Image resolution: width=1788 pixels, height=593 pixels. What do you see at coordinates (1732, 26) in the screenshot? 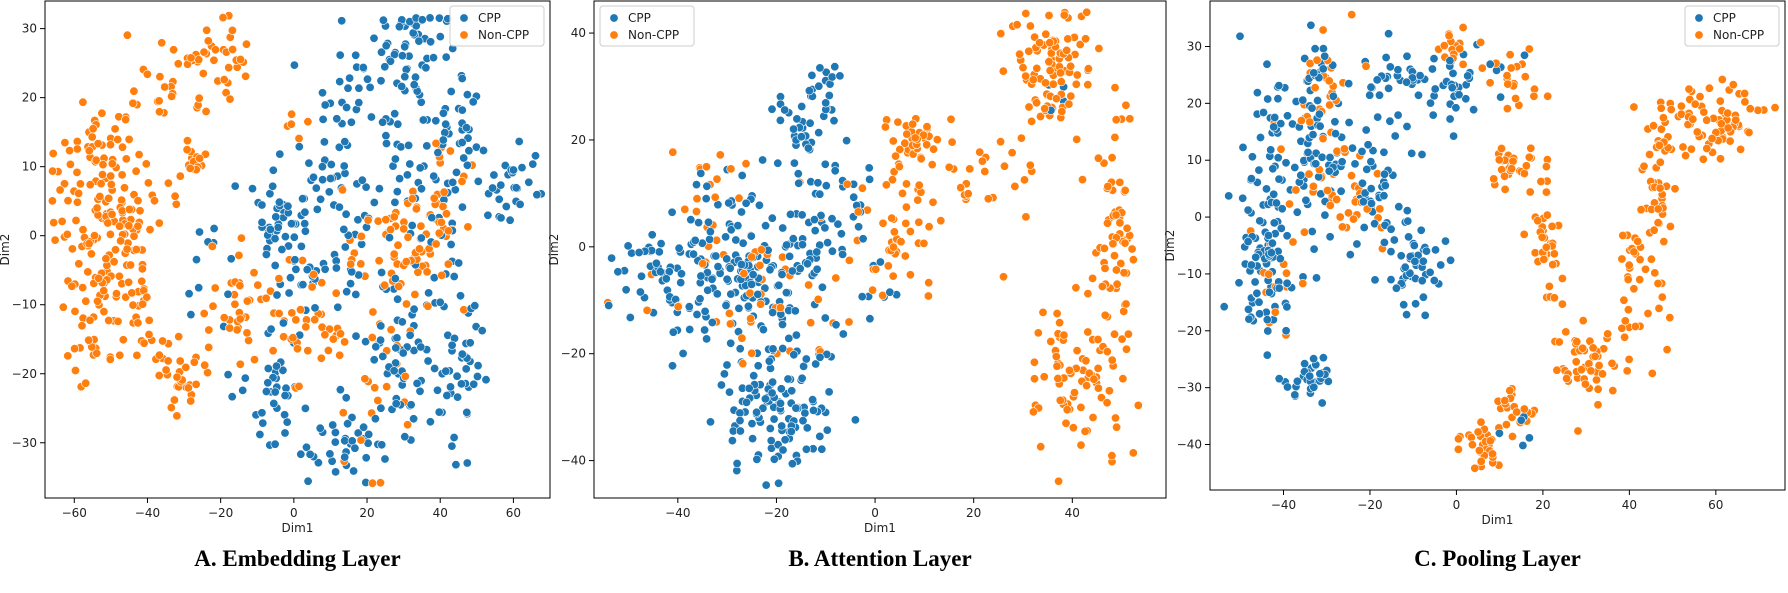
I see `legend: CPP Non-CPP` at bounding box center [1732, 26].